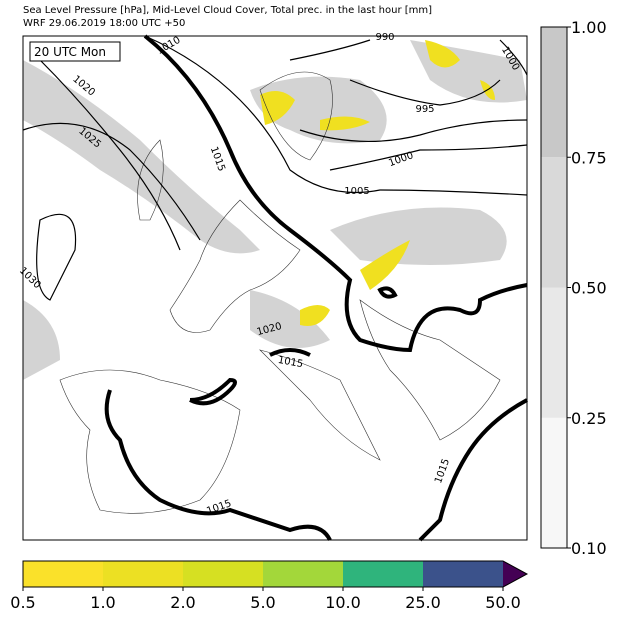 The height and width of the screenshot is (625, 618). What do you see at coordinates (104, 23) in the screenshot?
I see `subtitle-line: WRF 29.06.2019 18:00 UTC +50` at bounding box center [104, 23].